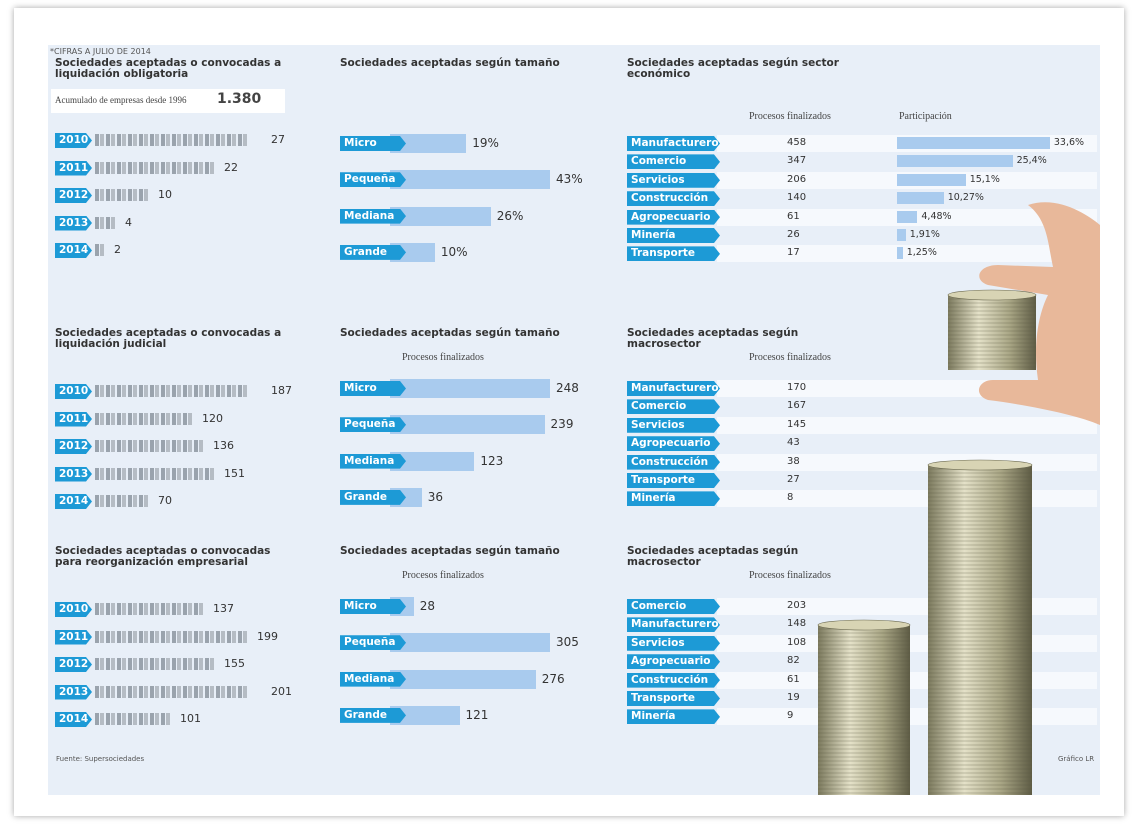  What do you see at coordinates (373, 388) in the screenshot?
I see `size-label: Micro` at bounding box center [373, 388].